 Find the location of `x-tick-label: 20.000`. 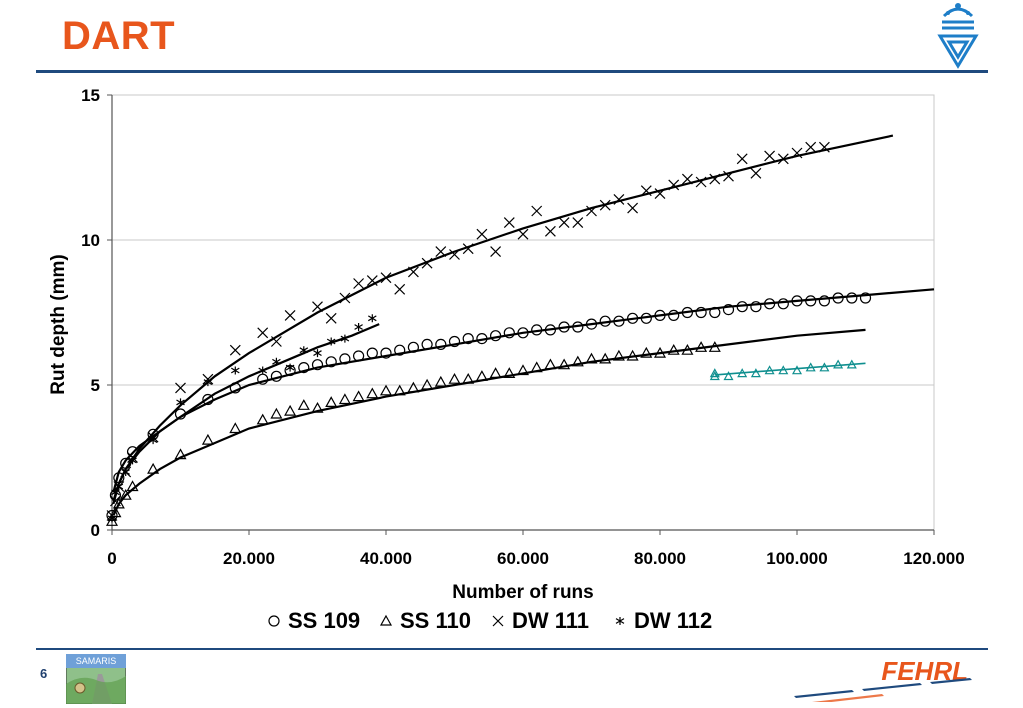

x-tick-label: 20.000 is located at coordinates (249, 558).